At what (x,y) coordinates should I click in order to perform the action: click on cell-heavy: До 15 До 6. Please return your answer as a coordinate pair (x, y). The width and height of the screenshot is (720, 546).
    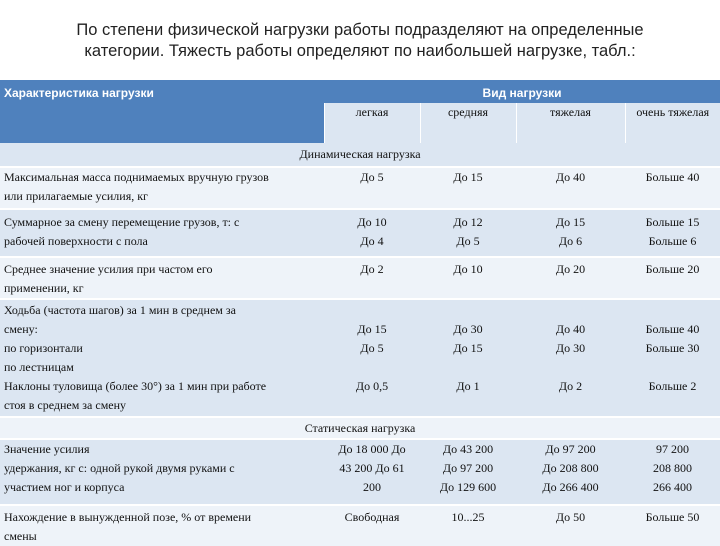
    Looking at the image, I should click on (570, 232).